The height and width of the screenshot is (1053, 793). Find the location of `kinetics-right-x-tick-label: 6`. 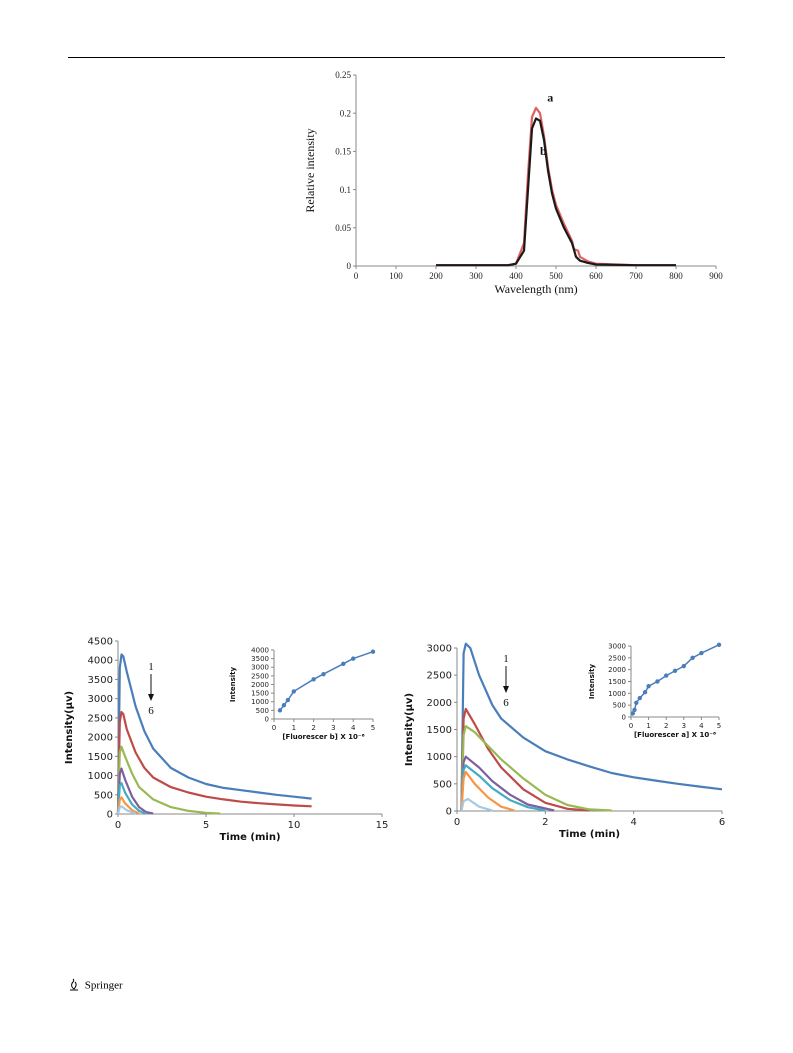

kinetics-right-x-tick-label: 6 is located at coordinates (722, 822).